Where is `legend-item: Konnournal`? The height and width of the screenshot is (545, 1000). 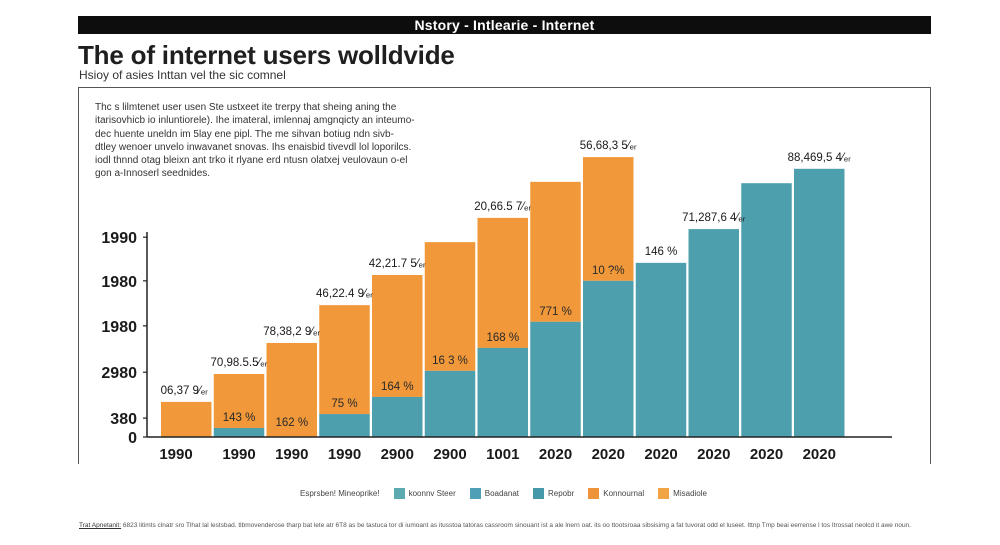
legend-item: Konnournal is located at coordinates (616, 493).